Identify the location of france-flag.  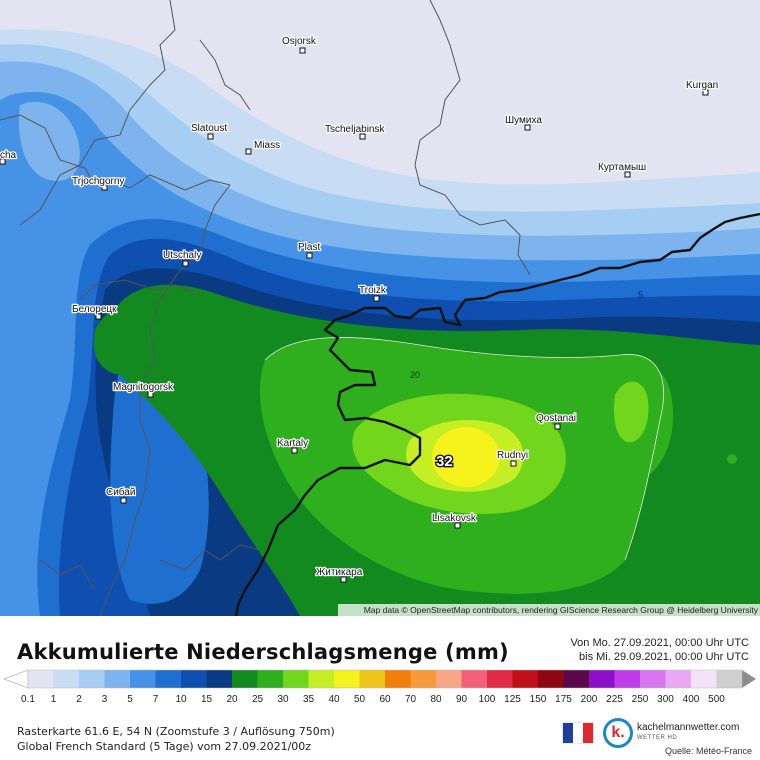
(578, 733).